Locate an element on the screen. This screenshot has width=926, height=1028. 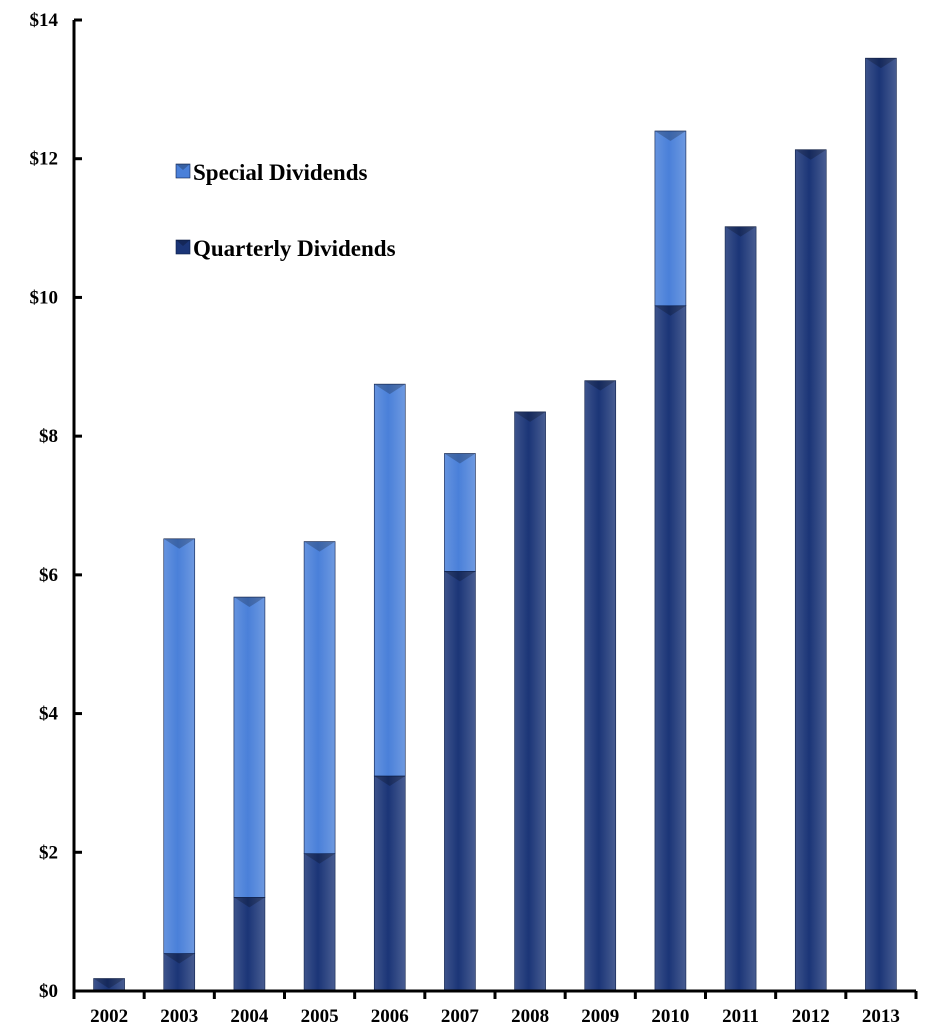
bar-special-2006 is located at coordinates (389, 580).